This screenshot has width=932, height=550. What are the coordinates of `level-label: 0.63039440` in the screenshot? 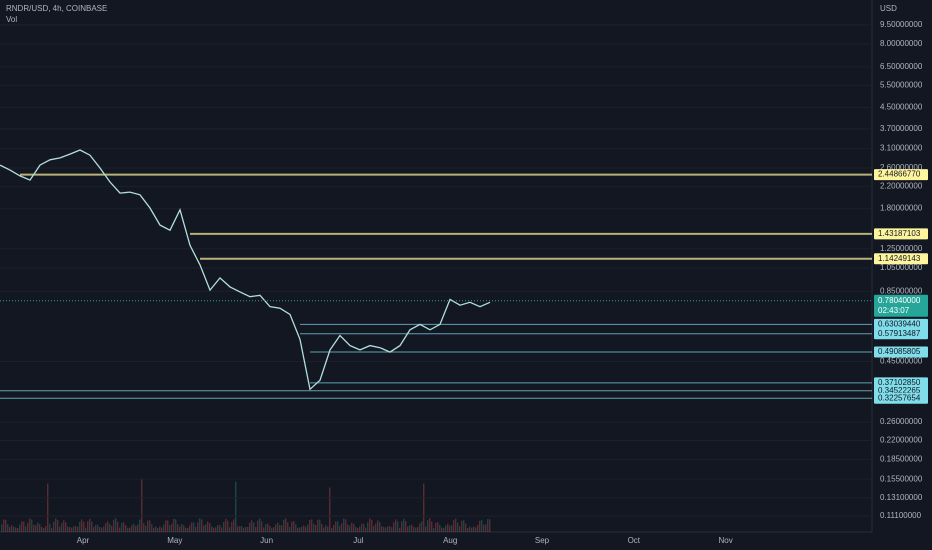 It's located at (899, 323).